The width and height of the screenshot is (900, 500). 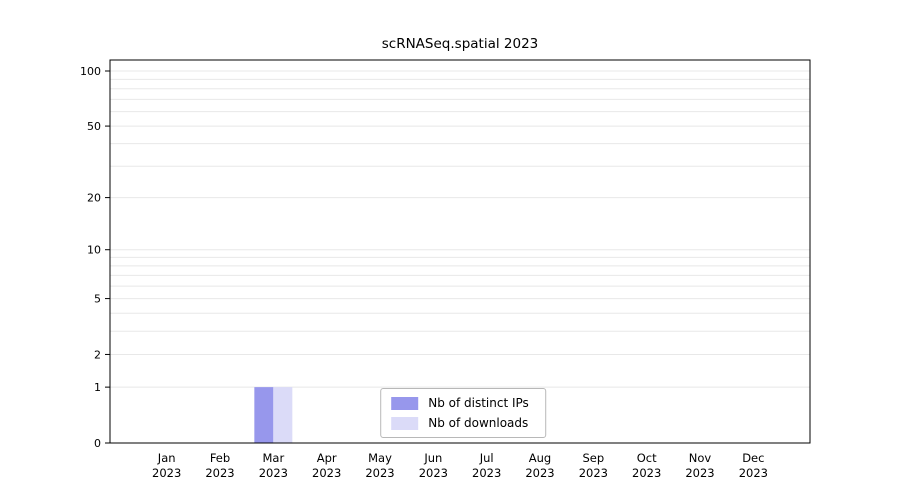 What do you see at coordinates (273, 458) in the screenshot?
I see `x-tick-label-month: Mar` at bounding box center [273, 458].